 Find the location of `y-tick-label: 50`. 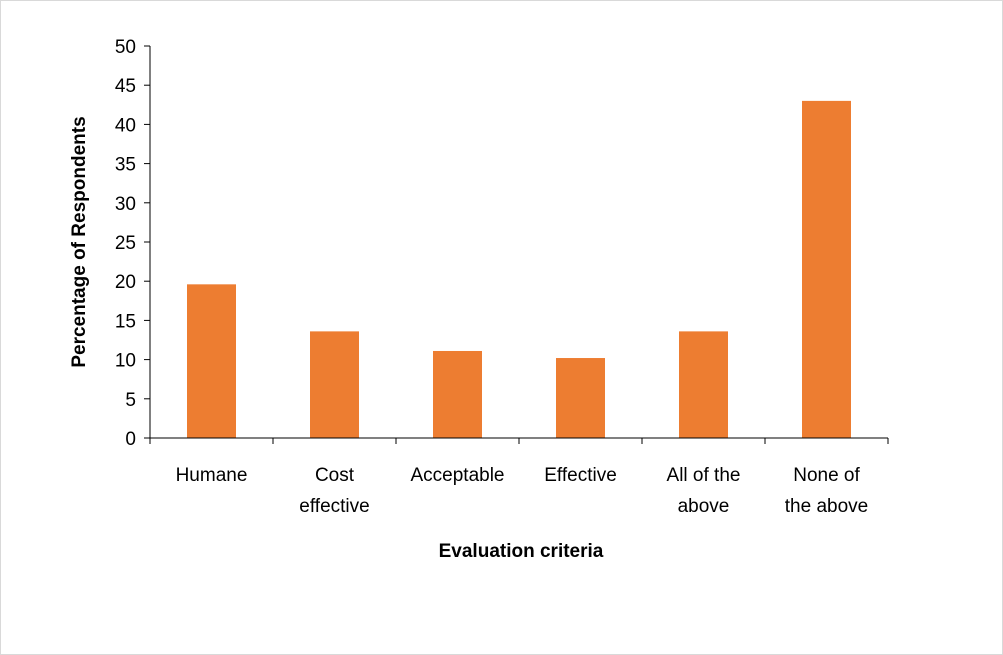

y-tick-label: 50 is located at coordinates (125, 47).